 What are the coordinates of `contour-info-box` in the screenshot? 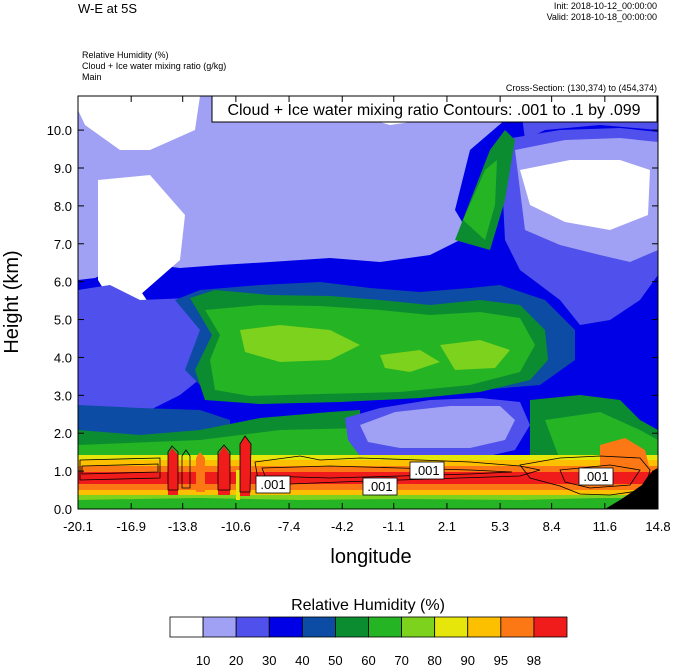 It's located at (434, 109).